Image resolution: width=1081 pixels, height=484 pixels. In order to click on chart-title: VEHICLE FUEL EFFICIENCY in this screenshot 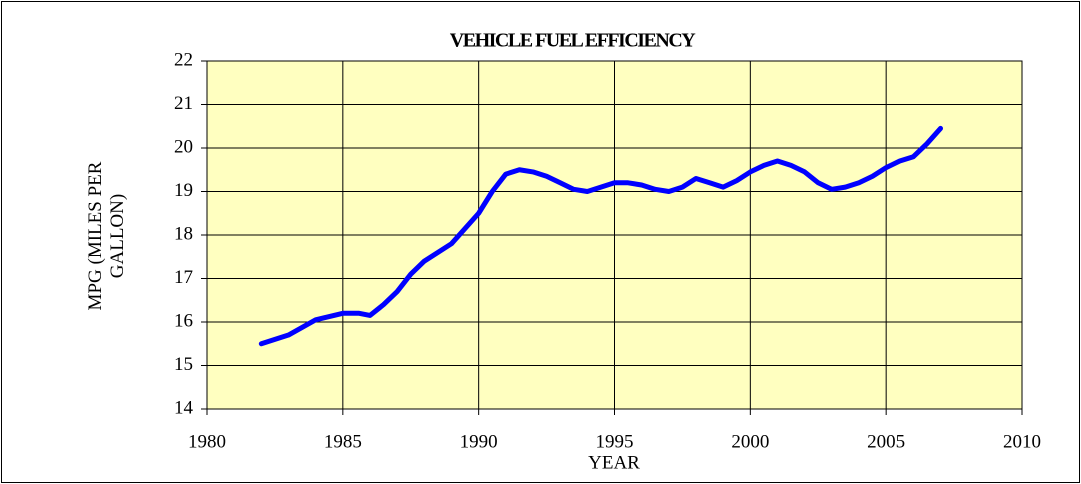, I will do `click(573, 41)`.